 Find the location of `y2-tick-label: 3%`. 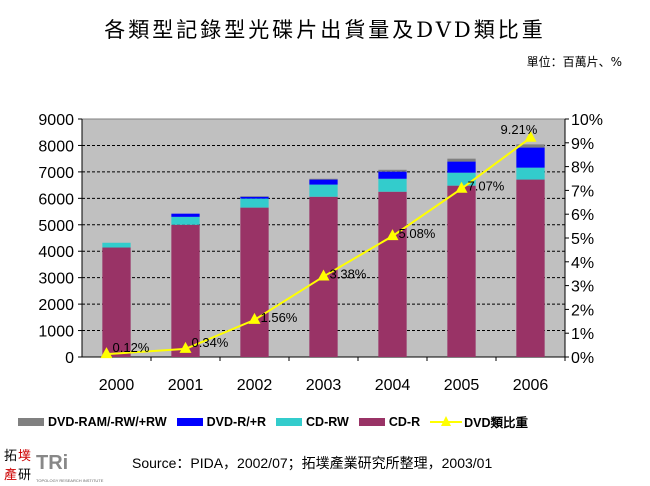

y2-tick-label: 3% is located at coordinates (582, 287).